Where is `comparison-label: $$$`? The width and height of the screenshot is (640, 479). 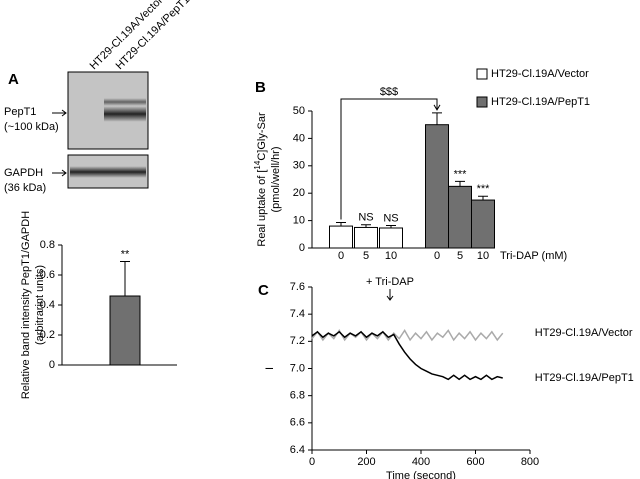 comparison-label: $$$ is located at coordinates (389, 92).